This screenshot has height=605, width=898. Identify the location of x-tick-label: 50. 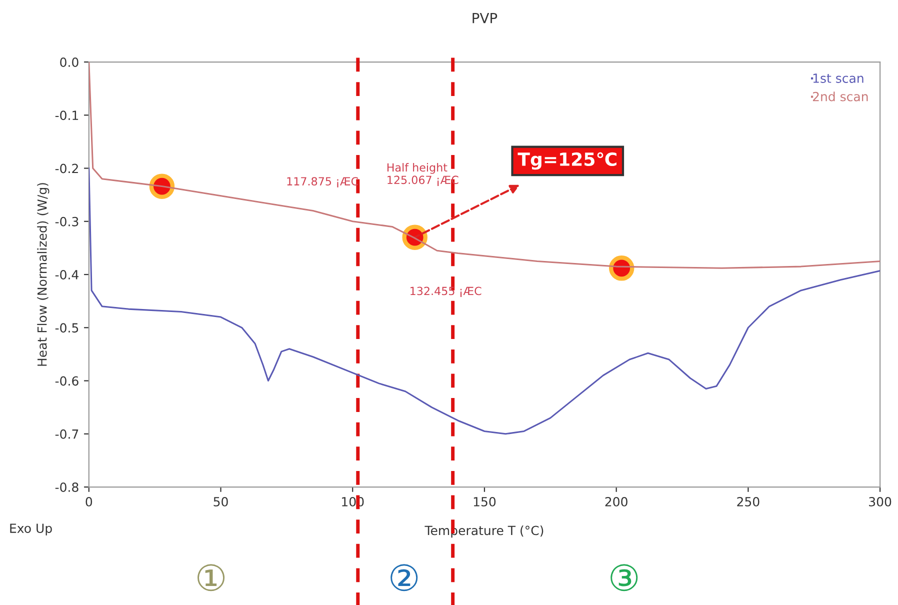
(221, 501).